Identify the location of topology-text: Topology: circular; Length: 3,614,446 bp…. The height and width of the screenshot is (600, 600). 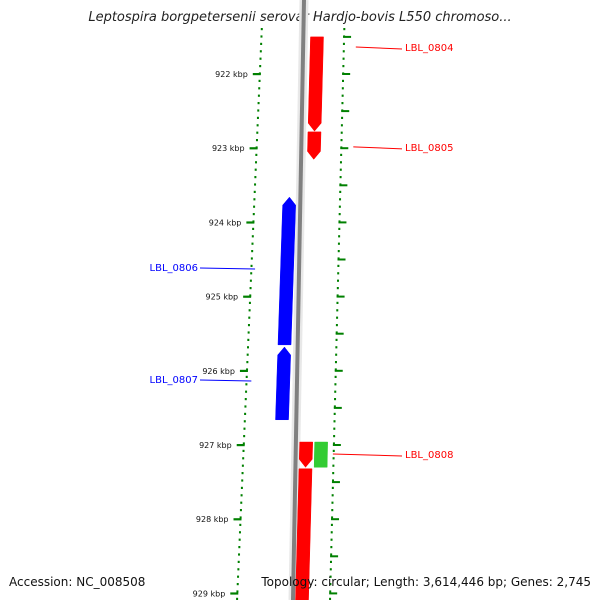
(426, 582).